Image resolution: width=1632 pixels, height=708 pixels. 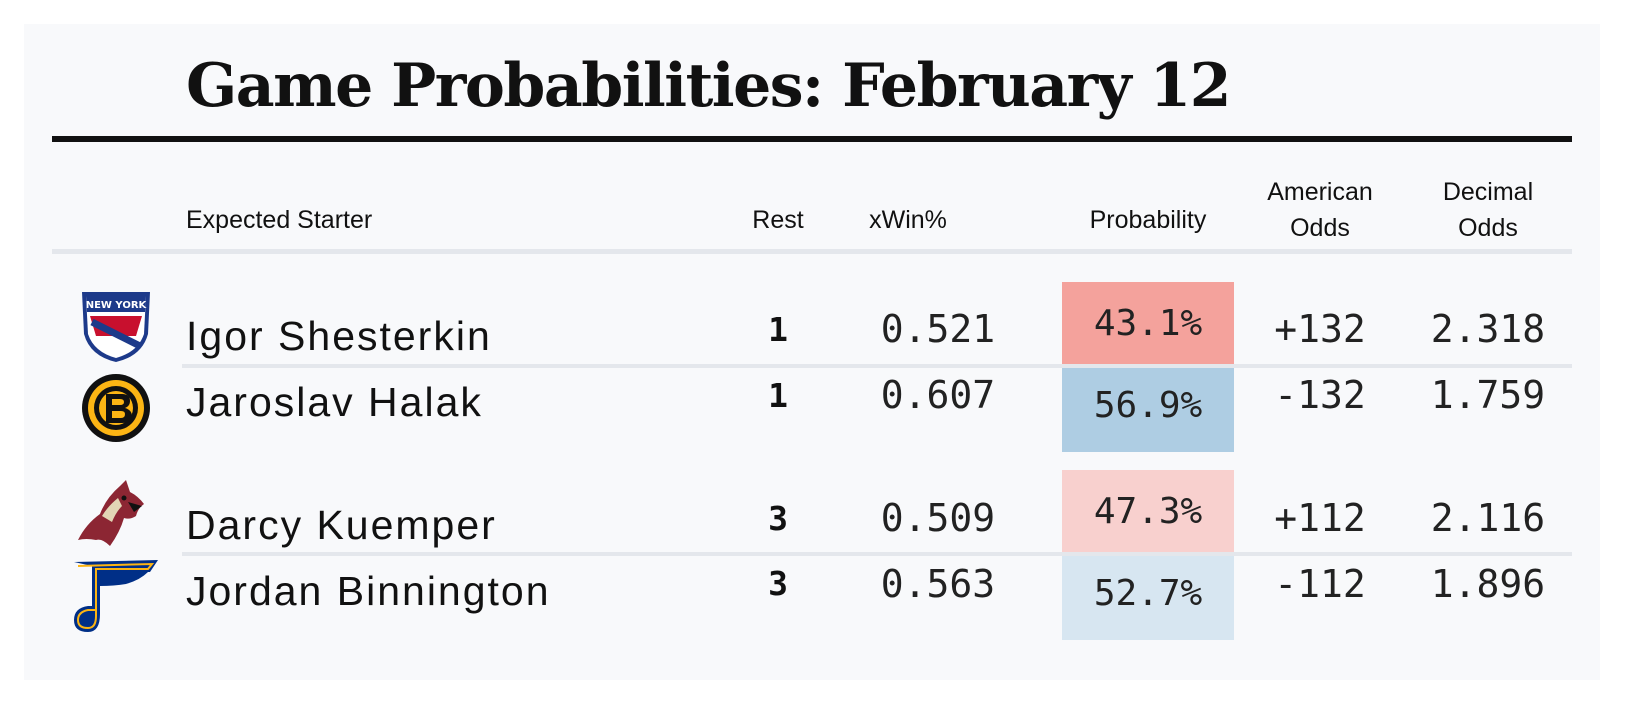 What do you see at coordinates (1320, 228) in the screenshot?
I see `header-american-odds-line2: Odds` at bounding box center [1320, 228].